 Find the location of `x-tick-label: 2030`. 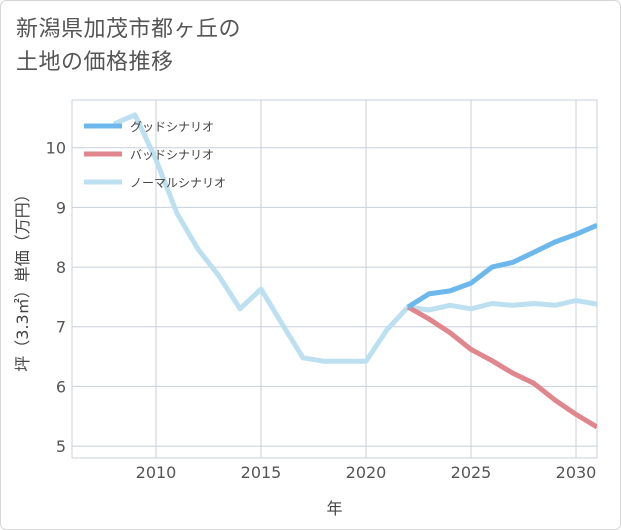

x-tick-label: 2030 is located at coordinates (576, 472).